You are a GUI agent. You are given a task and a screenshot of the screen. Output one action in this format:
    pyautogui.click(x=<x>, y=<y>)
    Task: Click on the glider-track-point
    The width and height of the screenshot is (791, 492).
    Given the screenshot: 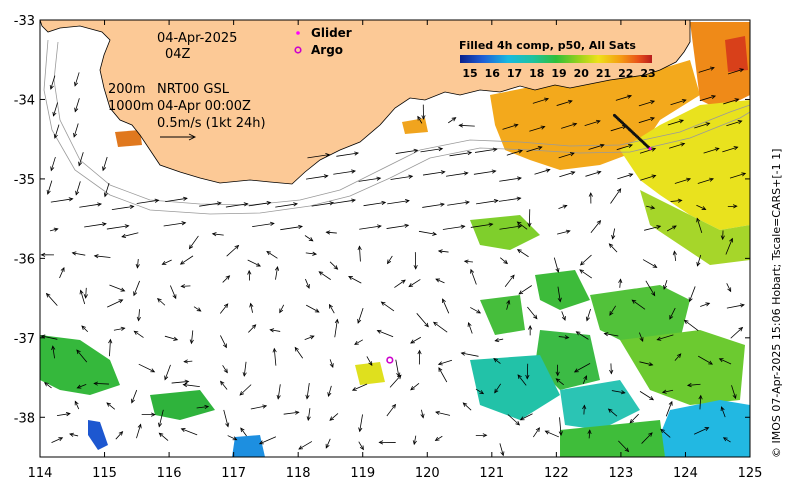 What is the action you would take?
    pyautogui.click(x=650, y=149)
    